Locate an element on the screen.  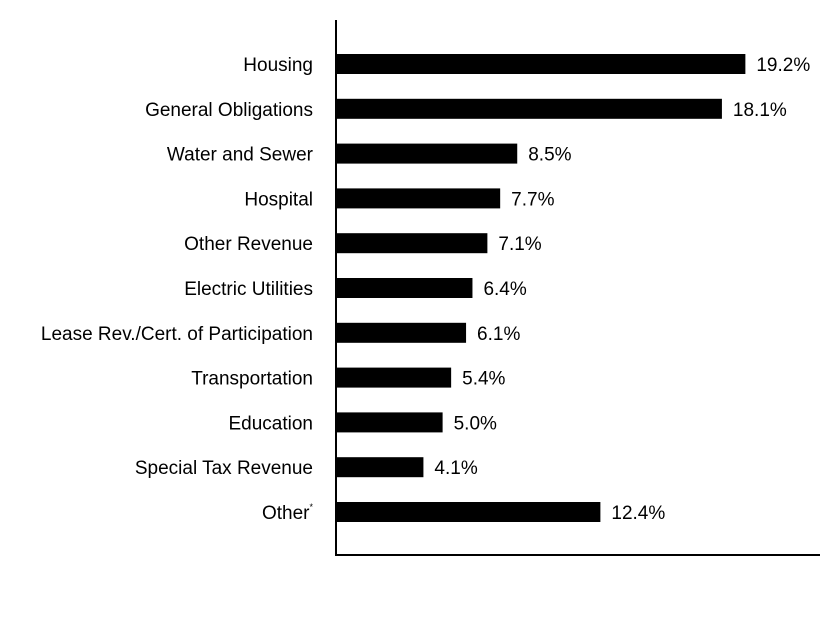
value-label: 12.4% is located at coordinates (638, 513).